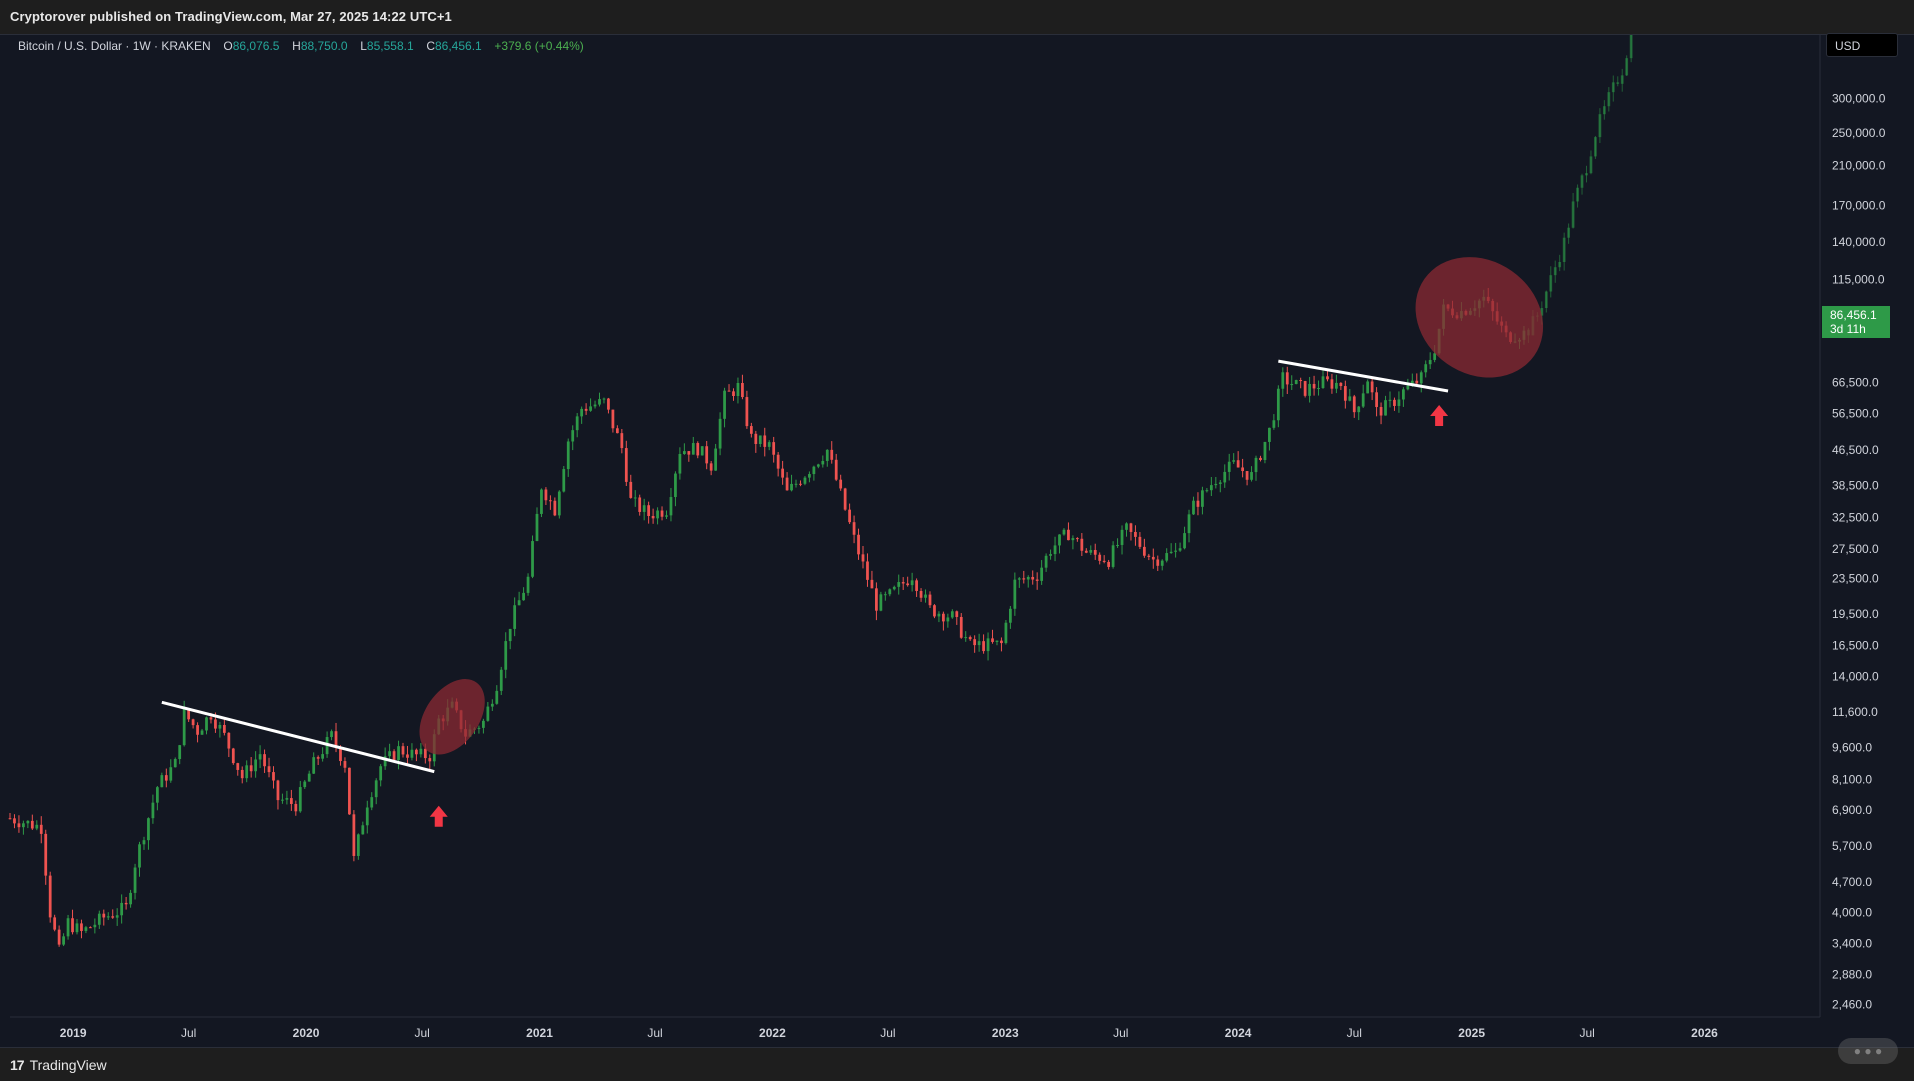 This screenshot has height=1081, width=1914. I want to click on trendline, so click(1363, 376).